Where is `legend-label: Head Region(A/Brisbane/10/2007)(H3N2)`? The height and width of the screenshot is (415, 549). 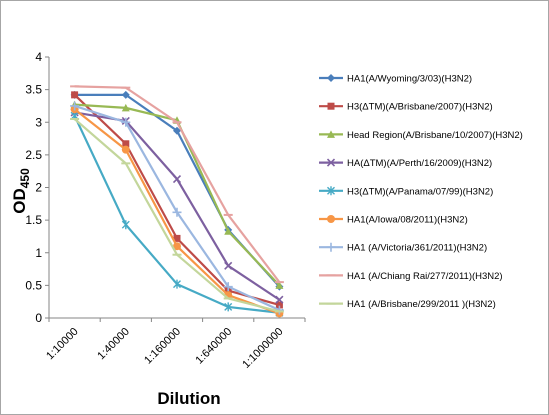 legend-label: Head Region(A/Brisbane/10/2007)(H3N2) is located at coordinates (435, 135).